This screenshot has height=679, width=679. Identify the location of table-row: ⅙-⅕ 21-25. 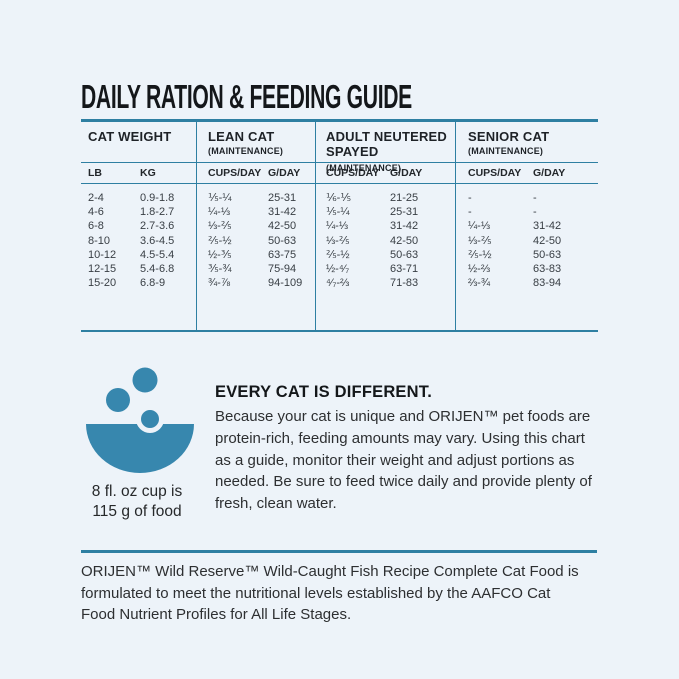
(385, 198).